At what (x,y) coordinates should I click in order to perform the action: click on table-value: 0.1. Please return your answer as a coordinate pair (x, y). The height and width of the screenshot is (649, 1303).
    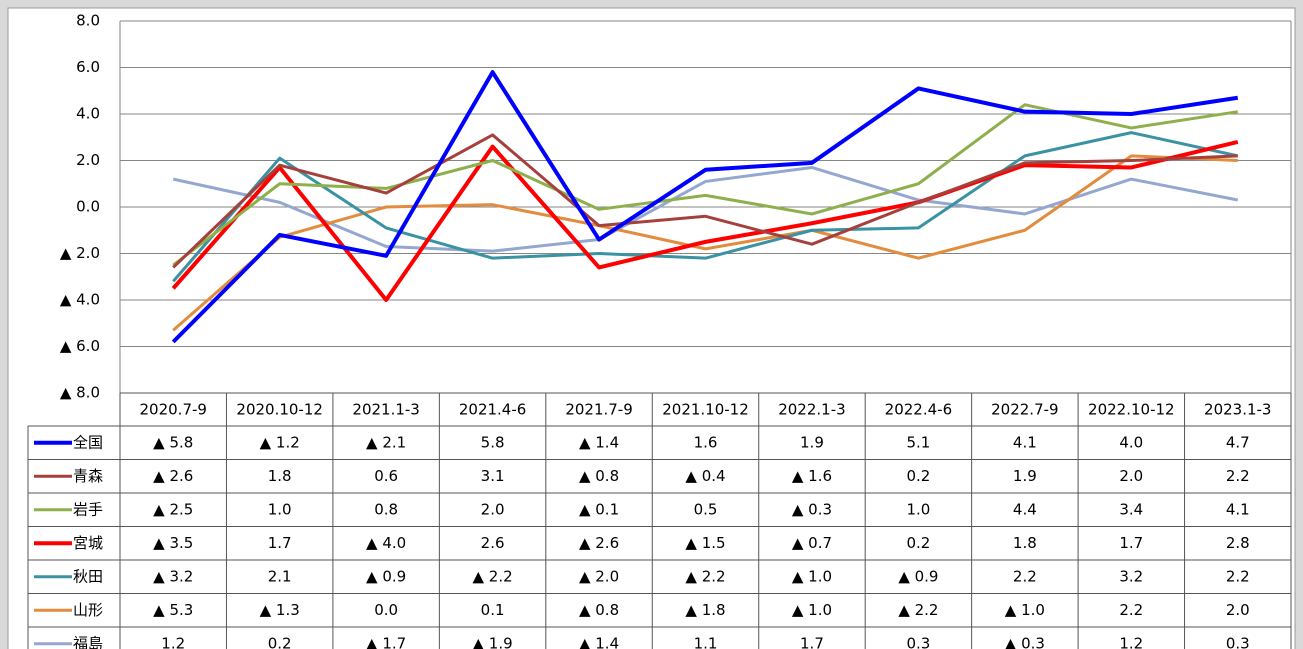
    Looking at the image, I should click on (493, 610).